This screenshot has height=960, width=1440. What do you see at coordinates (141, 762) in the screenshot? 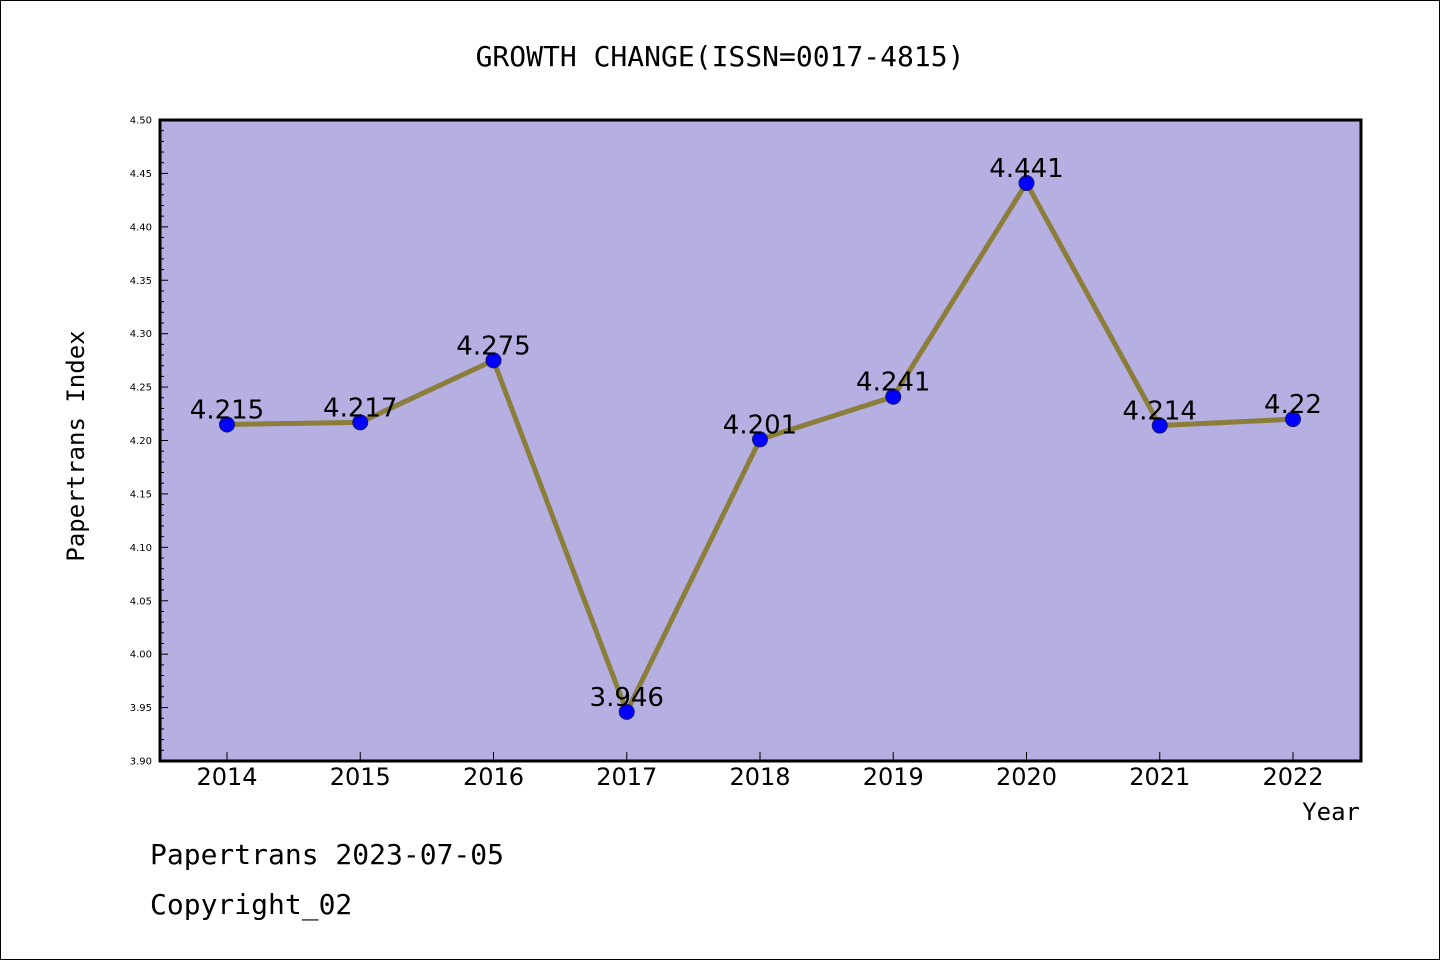
I see `y-tick-label: 3.90` at bounding box center [141, 762].